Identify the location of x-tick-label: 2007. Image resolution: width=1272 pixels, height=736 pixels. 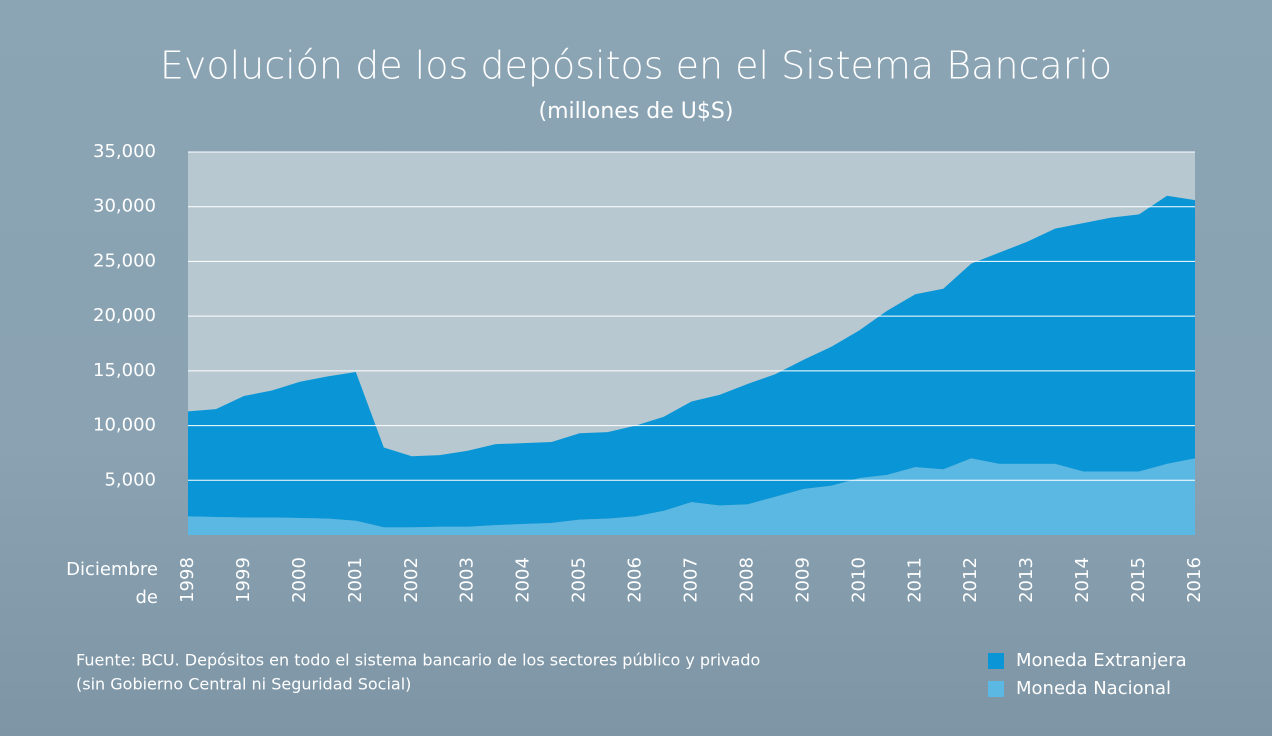
(691, 580).